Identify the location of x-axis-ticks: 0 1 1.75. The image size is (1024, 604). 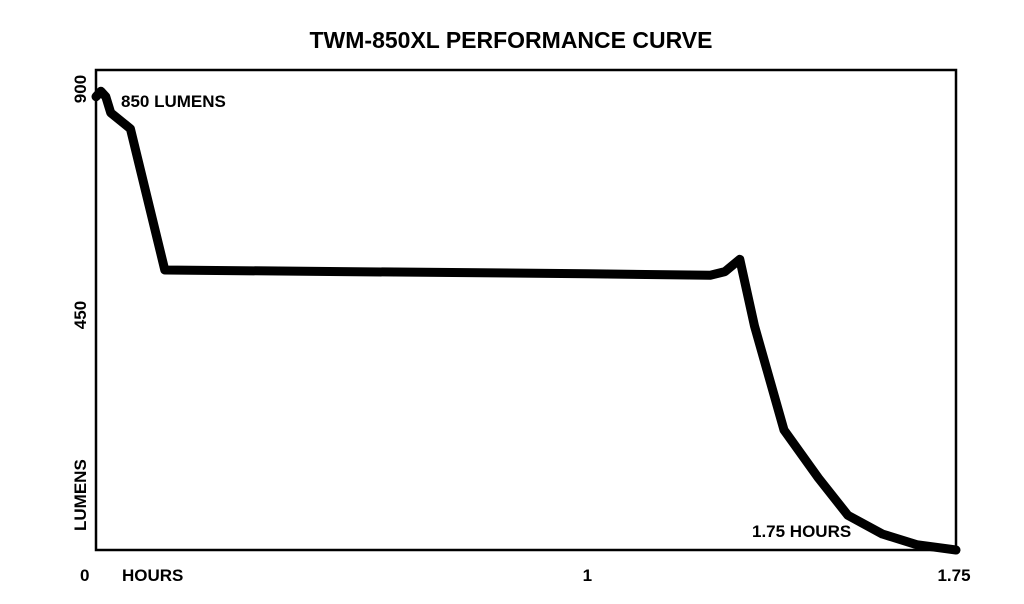
(525, 575).